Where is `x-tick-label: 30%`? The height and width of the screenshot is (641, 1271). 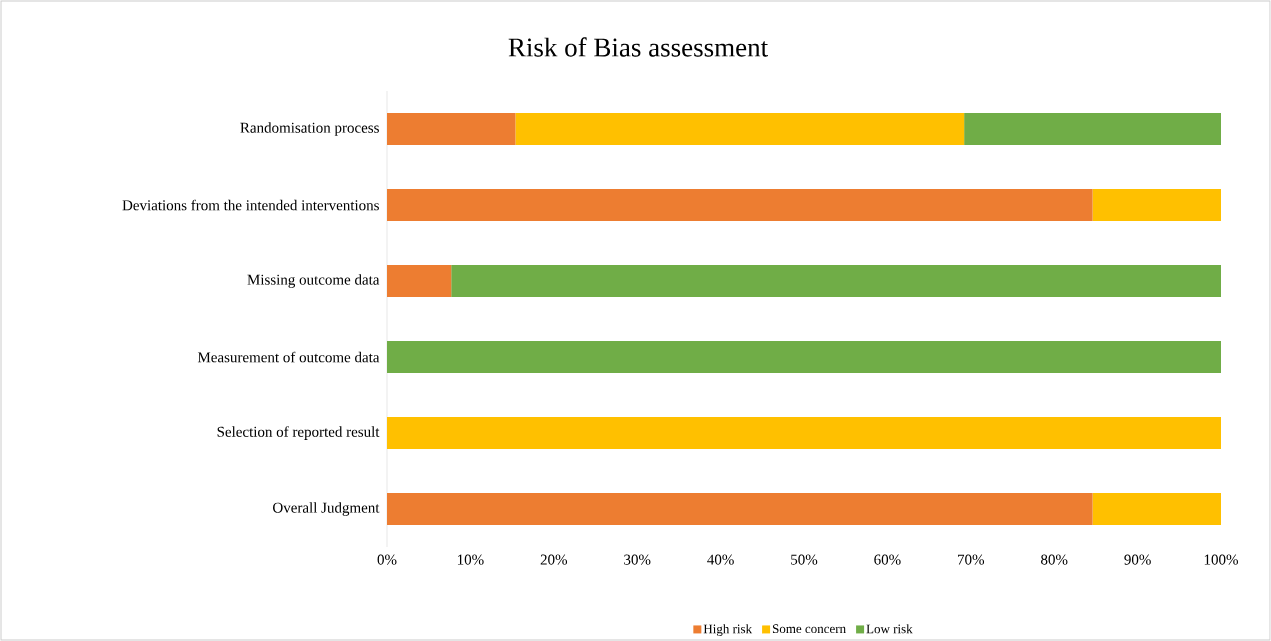
x-tick-label: 30% is located at coordinates (637, 559).